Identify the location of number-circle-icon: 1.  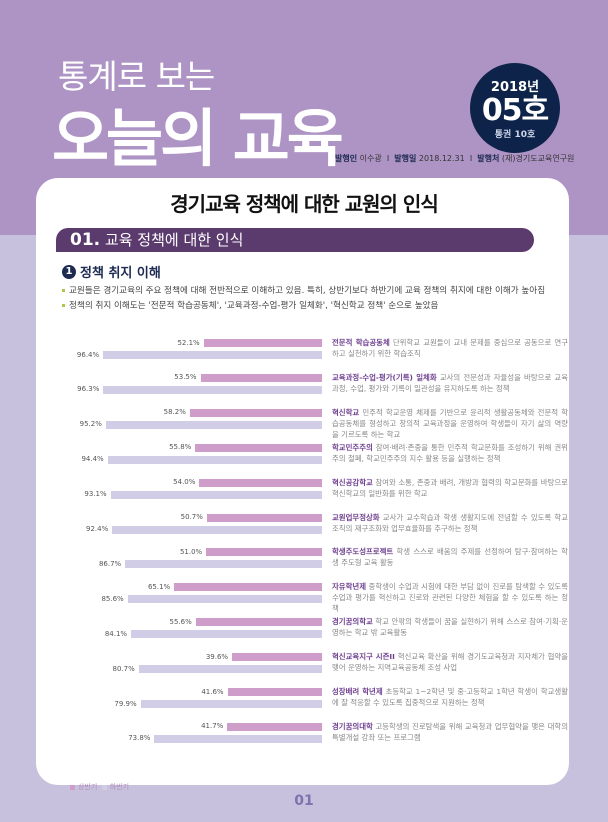
(69, 271).